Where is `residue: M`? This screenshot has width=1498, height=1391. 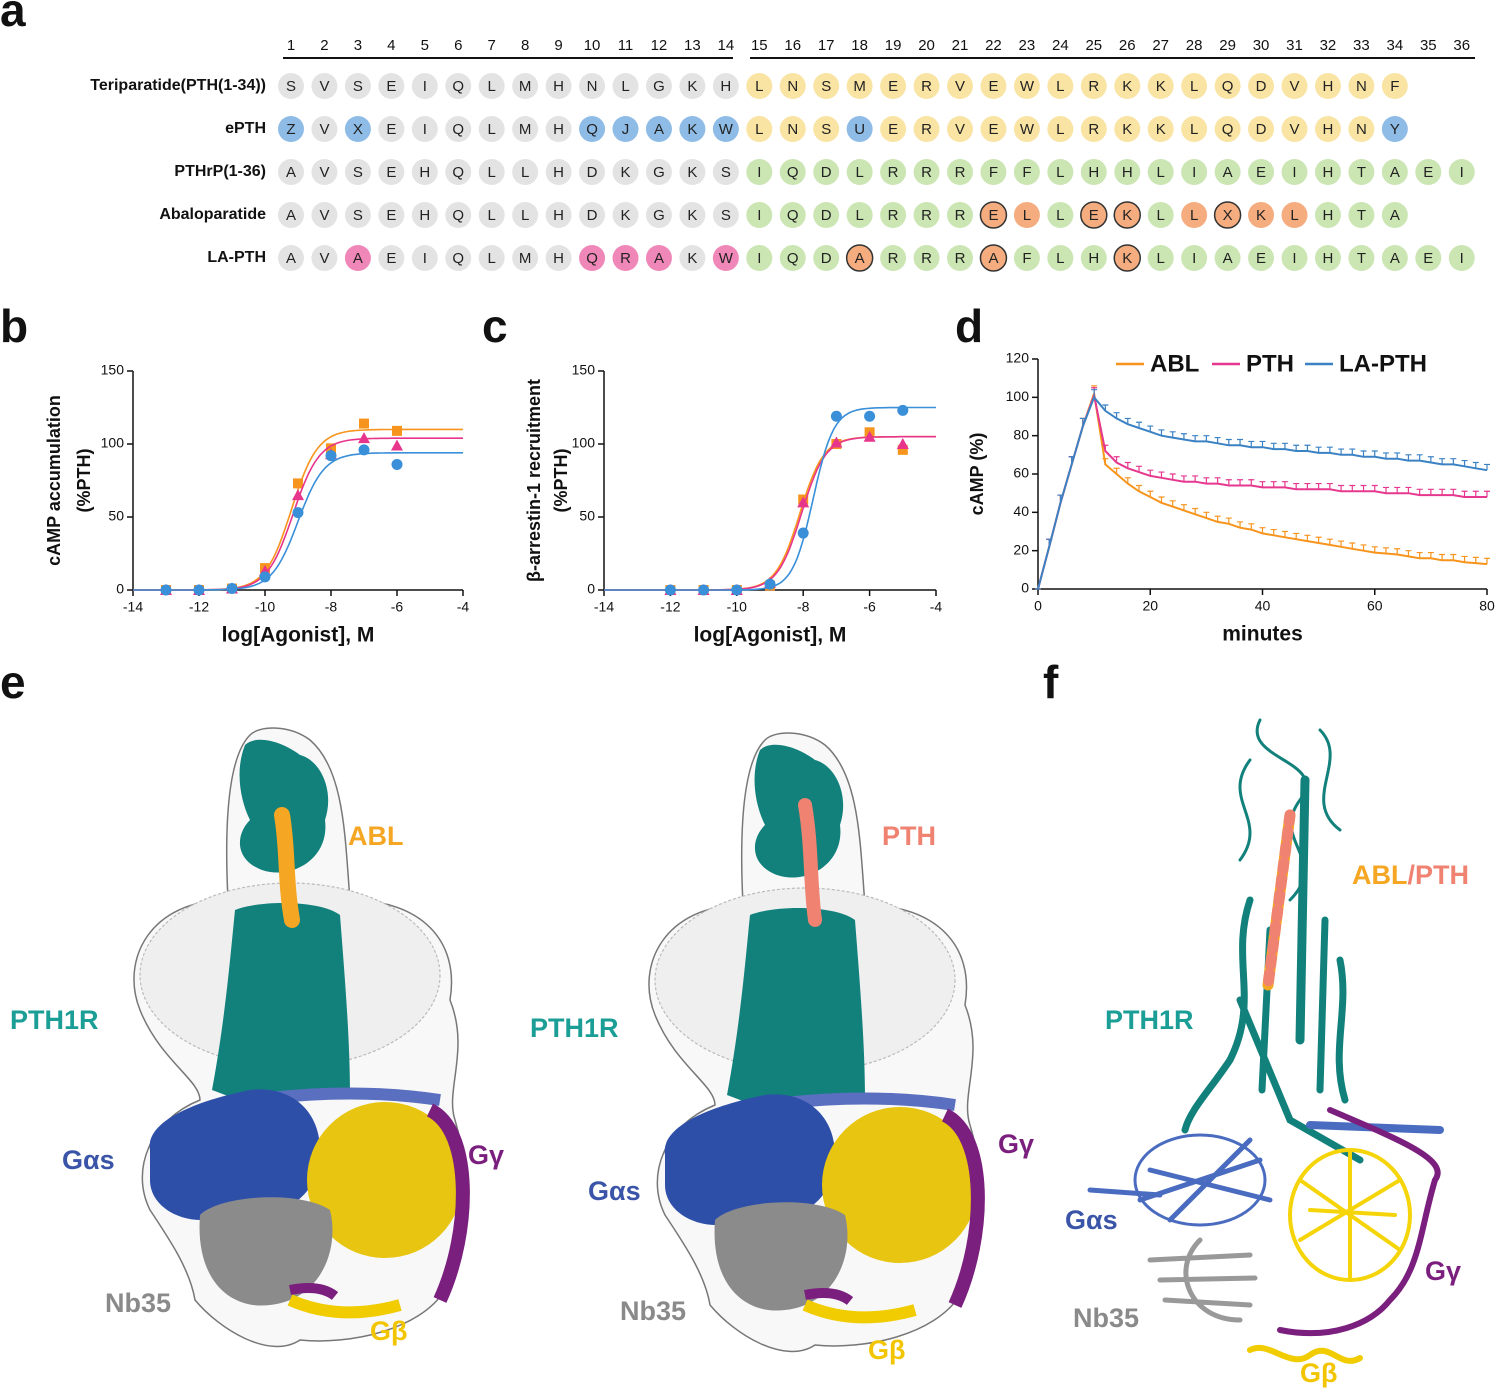 residue: M is located at coordinates (525, 86).